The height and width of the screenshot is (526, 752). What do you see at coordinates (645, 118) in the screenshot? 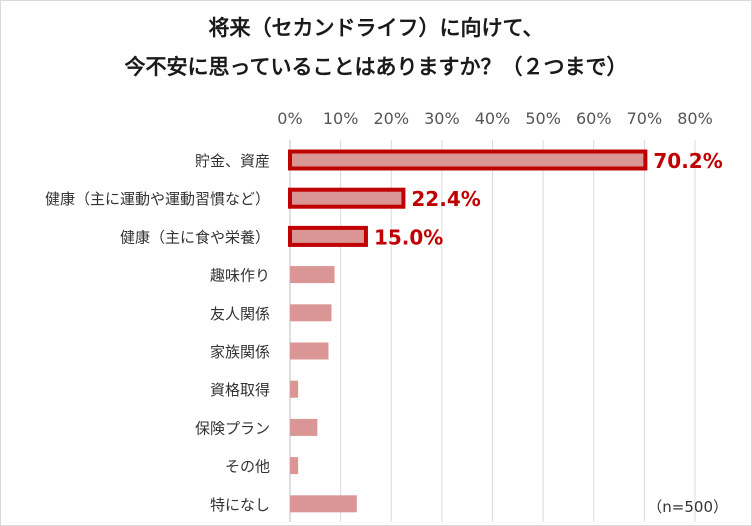
I see `x-tick-label: 70%` at bounding box center [645, 118].